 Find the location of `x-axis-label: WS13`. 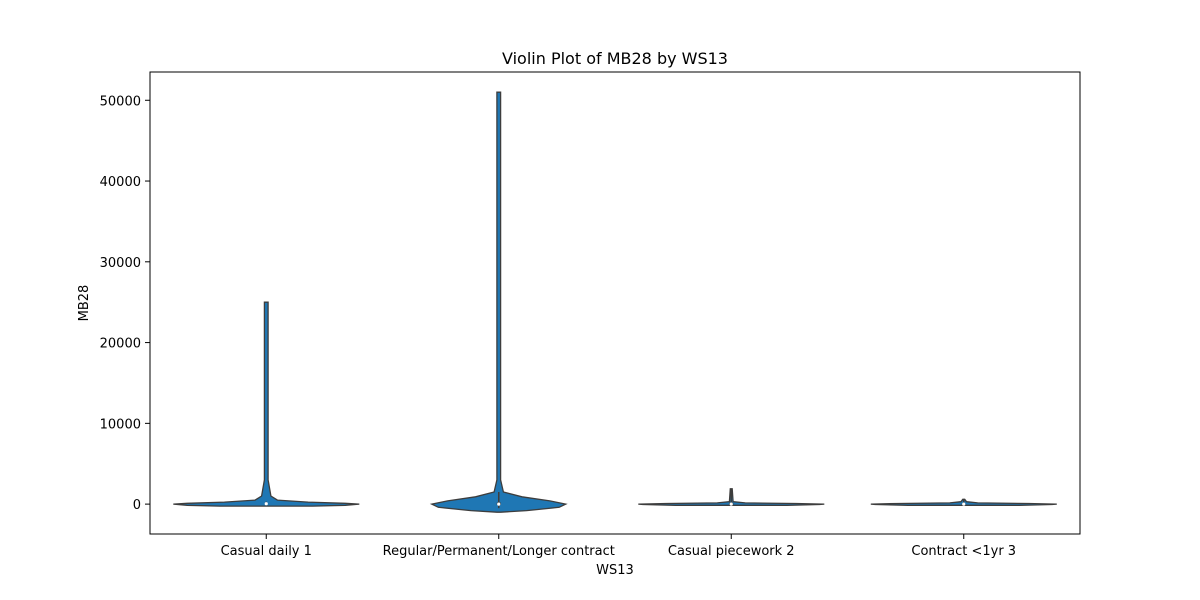

x-axis-label: WS13 is located at coordinates (615, 570).